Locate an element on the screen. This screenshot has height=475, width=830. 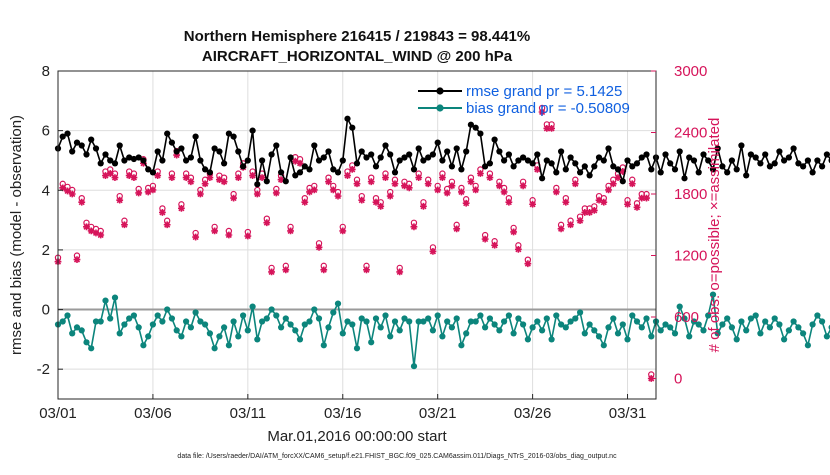
right-axis-label: # of obs: o=possible; ×=assimilated is located at coordinates (714, 235).